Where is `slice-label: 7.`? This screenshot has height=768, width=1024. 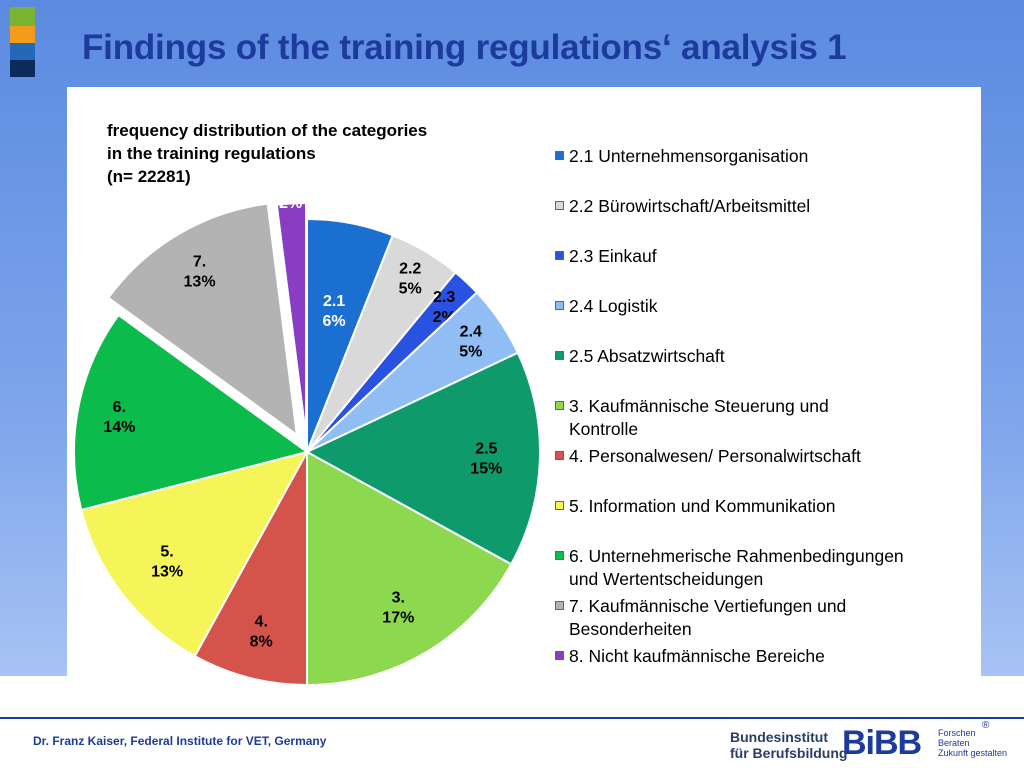 slice-label: 7. is located at coordinates (199, 261).